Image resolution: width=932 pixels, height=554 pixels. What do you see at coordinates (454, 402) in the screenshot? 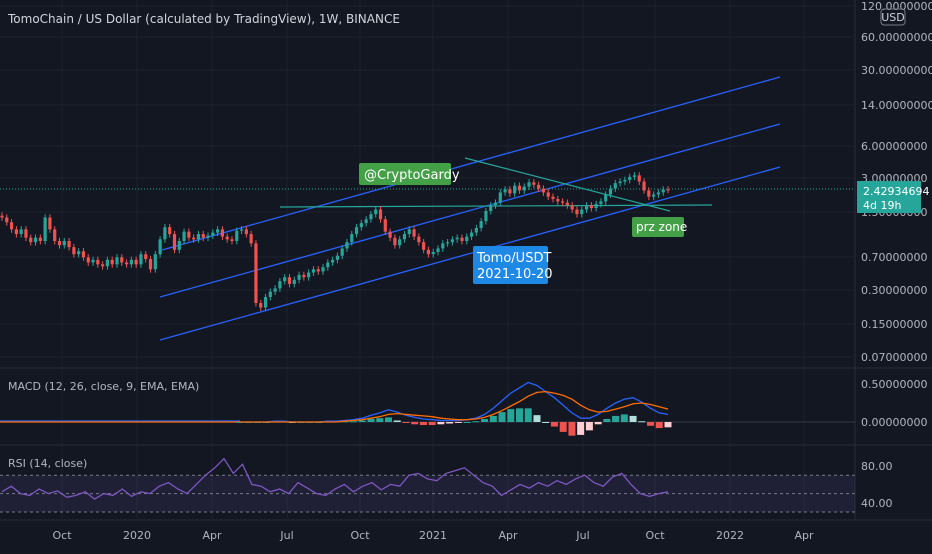
I see `macd-line` at bounding box center [454, 402].